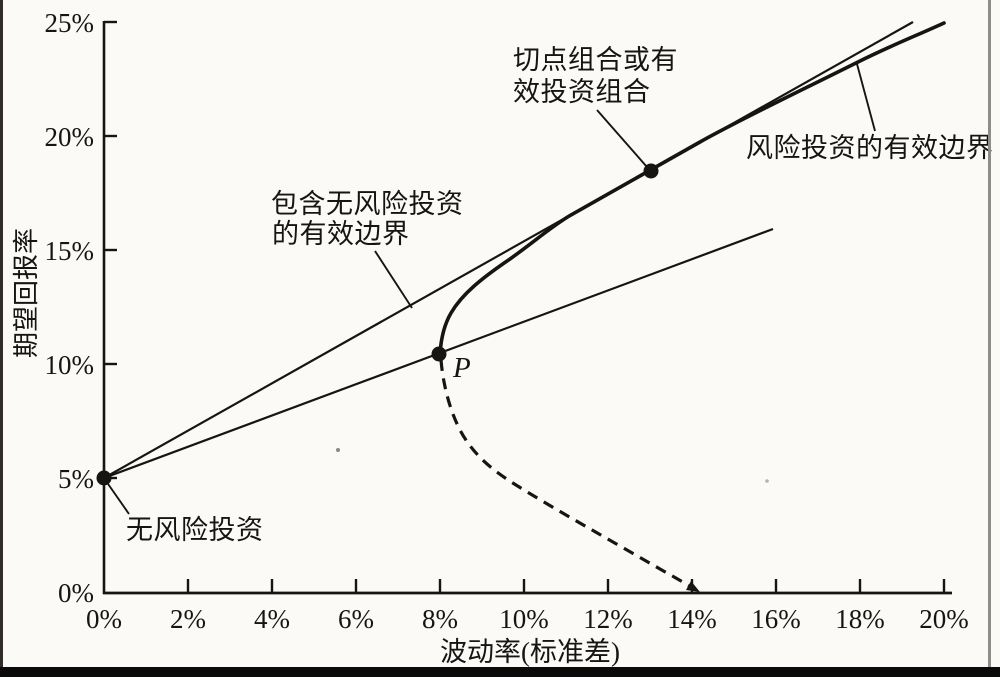  I want to click on x-tick-18: 18%, so click(860, 619).